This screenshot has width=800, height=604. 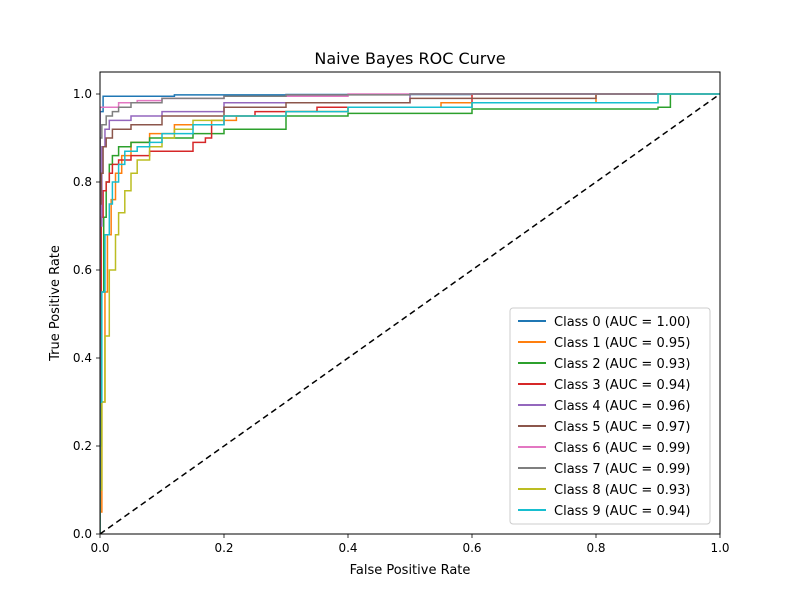 I want to click on x-tick-label: 1.0, so click(x=719, y=548).